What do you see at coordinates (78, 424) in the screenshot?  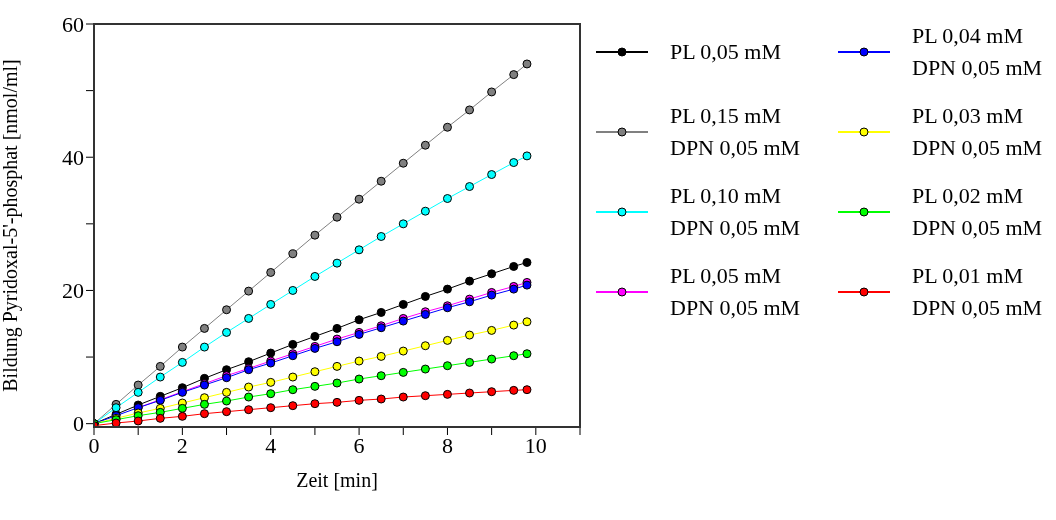 I see `y-tick-label: 0` at bounding box center [78, 424].